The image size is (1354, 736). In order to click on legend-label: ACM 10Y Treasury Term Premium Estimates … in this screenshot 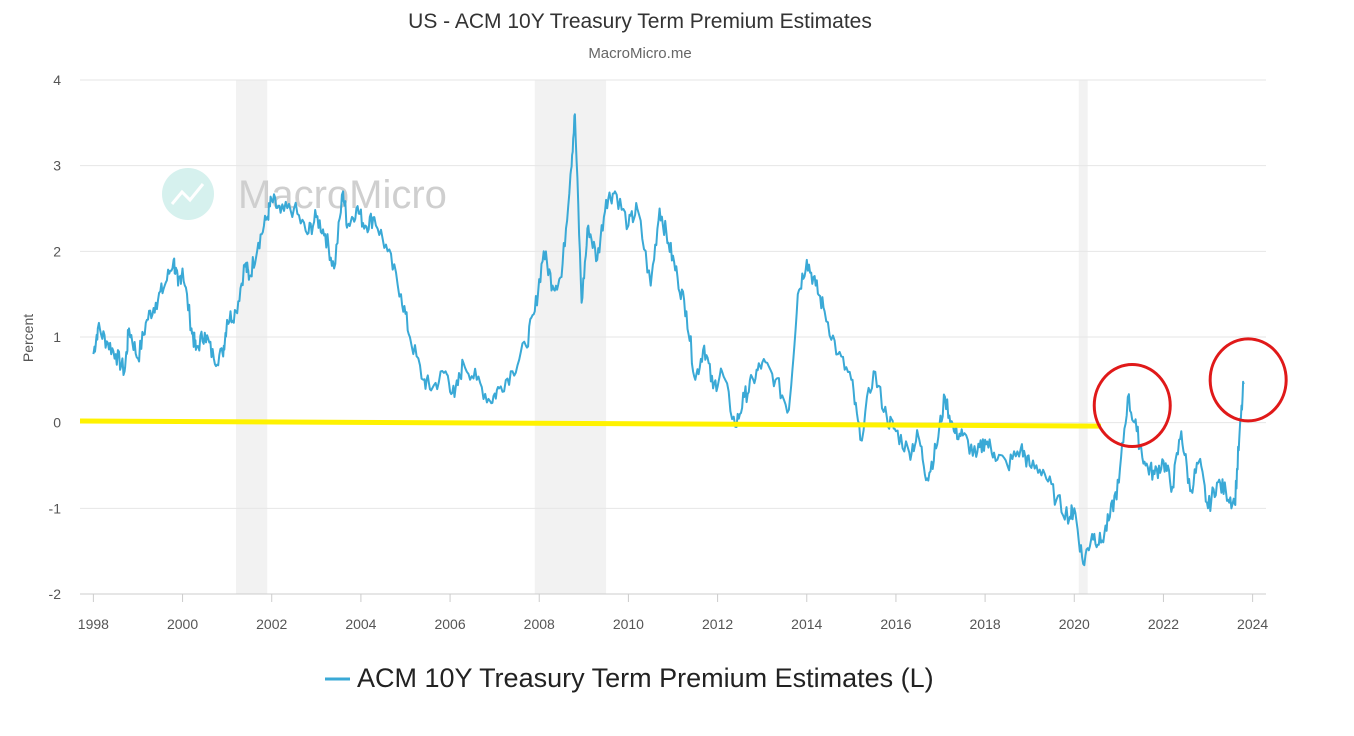, I will do `click(645, 678)`.